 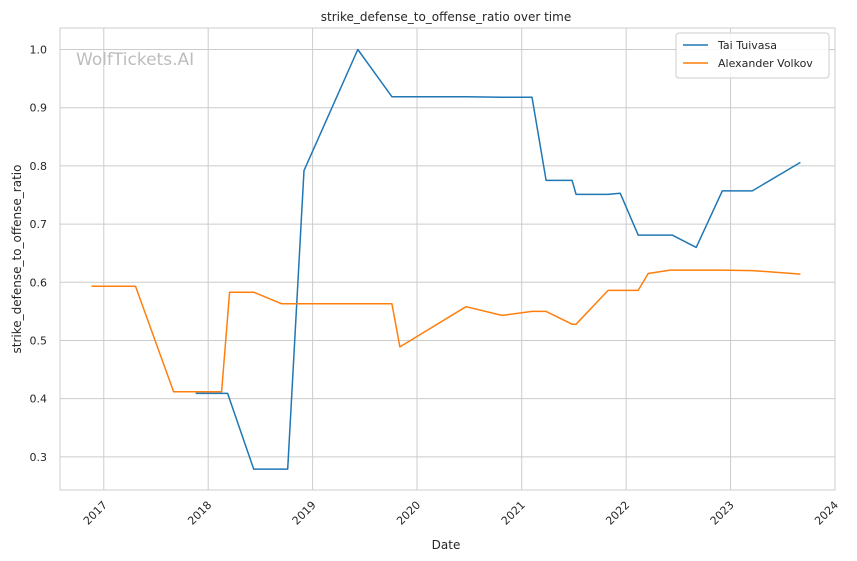 I want to click on legend-label: Alexander Volkov, so click(x=765, y=63).